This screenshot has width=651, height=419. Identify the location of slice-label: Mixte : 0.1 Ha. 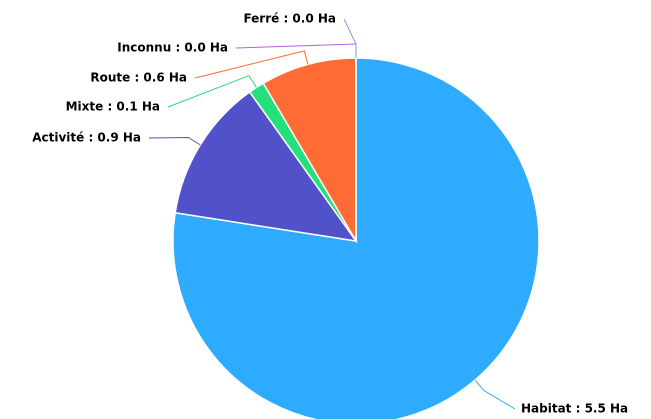
(113, 107).